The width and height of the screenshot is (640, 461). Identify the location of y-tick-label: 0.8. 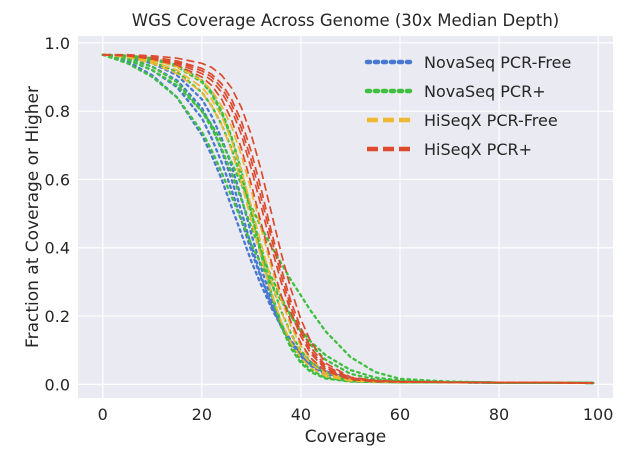
(57, 111).